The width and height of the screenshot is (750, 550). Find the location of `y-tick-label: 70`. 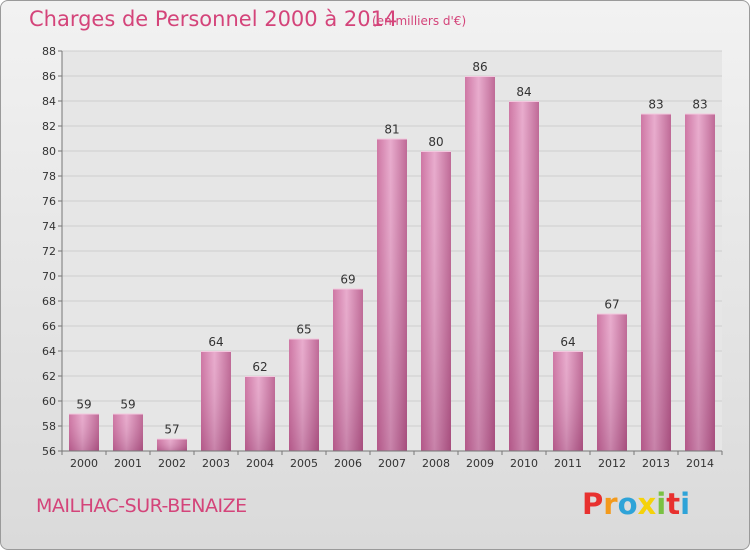

y-tick-label: 70 is located at coordinates (49, 276).